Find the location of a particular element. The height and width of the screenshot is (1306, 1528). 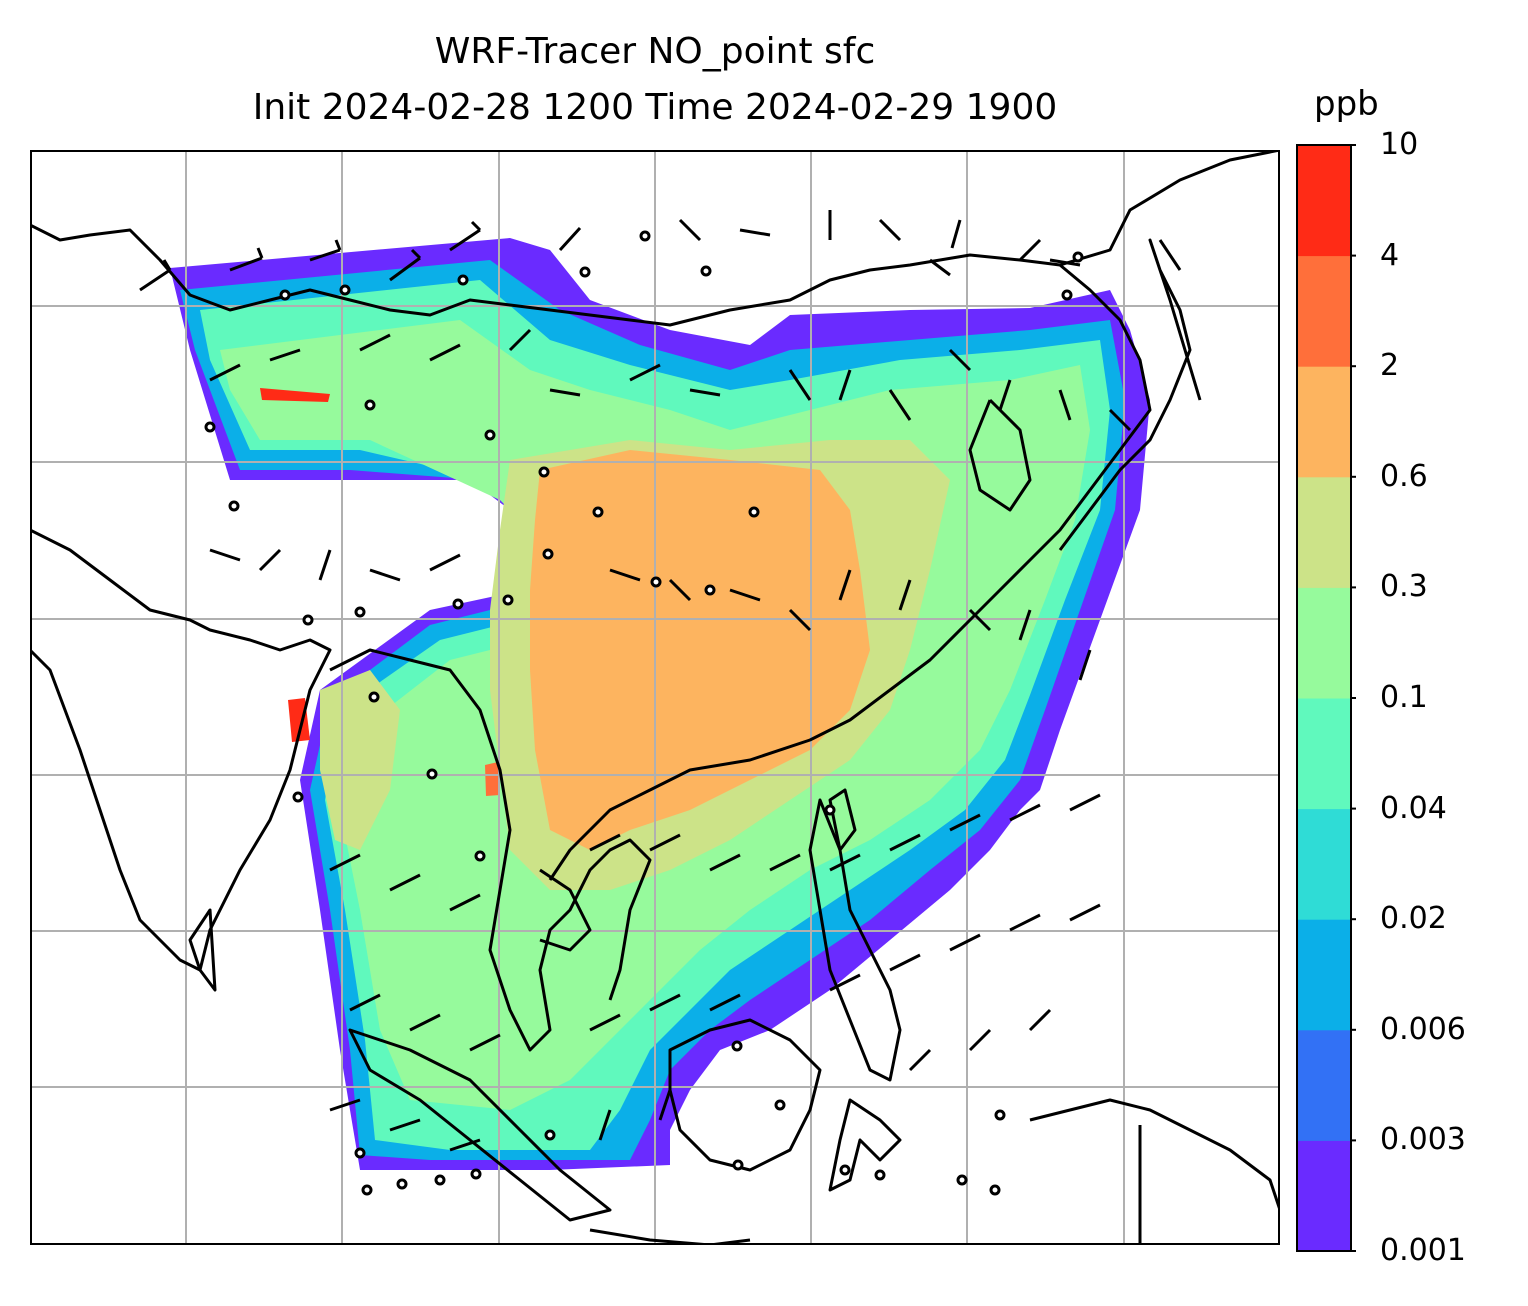

colorbar-tick-label: 0.3 is located at coordinates (1404, 587).